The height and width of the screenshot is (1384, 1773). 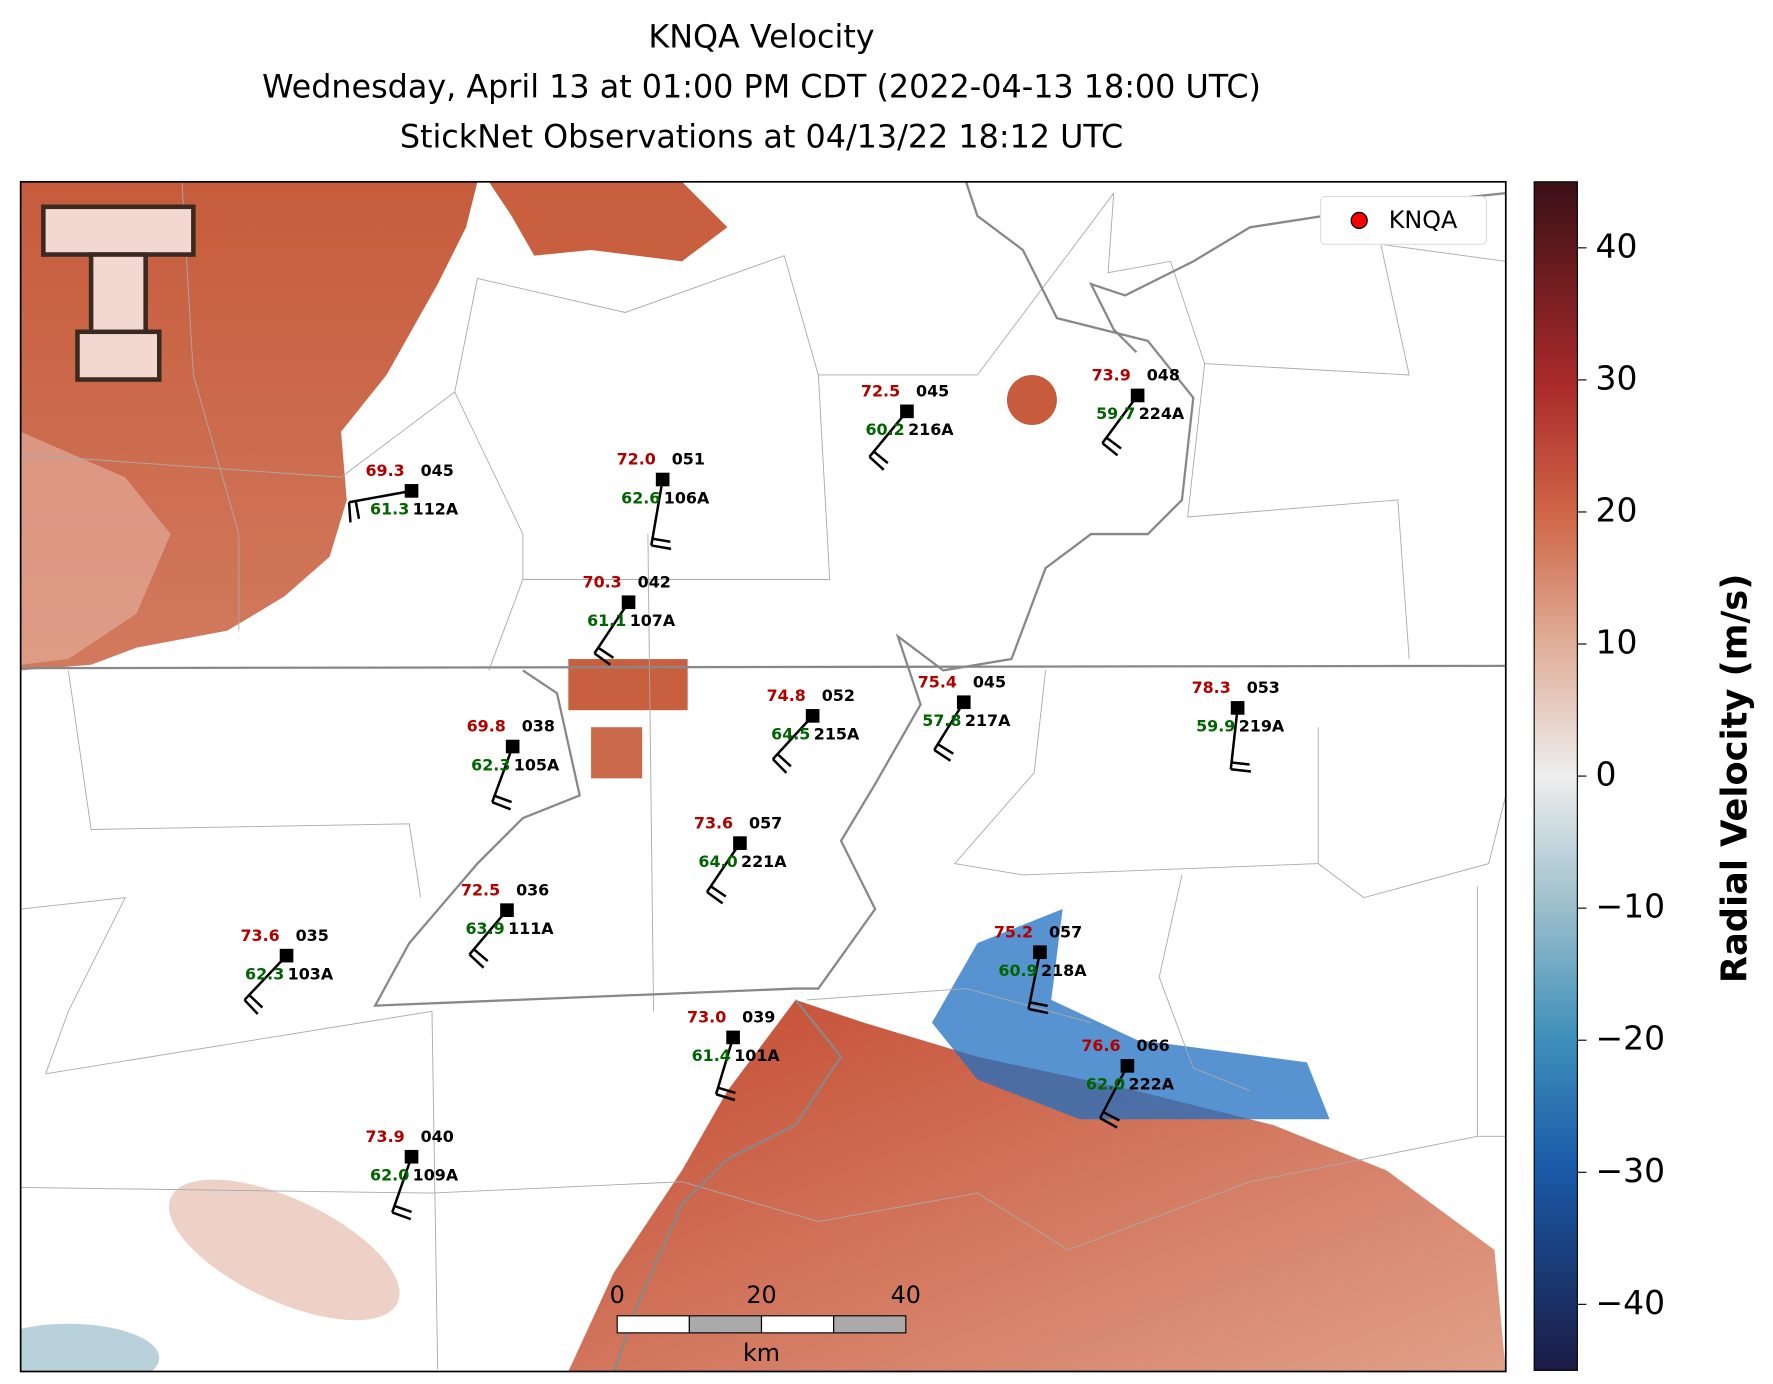 What do you see at coordinates (713, 822) in the screenshot?
I see `temperature: 73.6` at bounding box center [713, 822].